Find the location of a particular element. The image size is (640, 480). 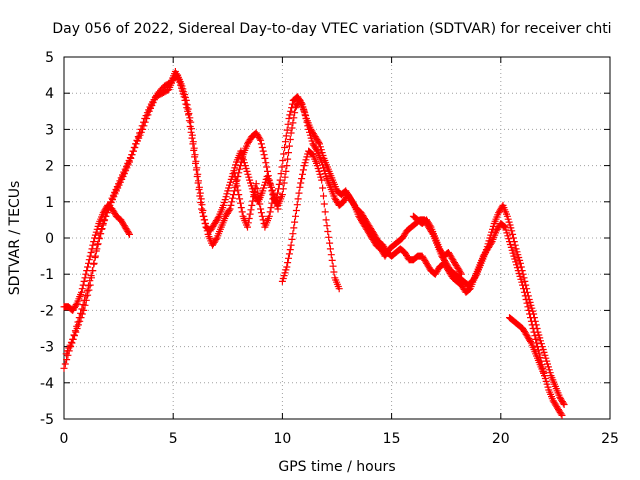

x-tick-label: 15 is located at coordinates (392, 439).